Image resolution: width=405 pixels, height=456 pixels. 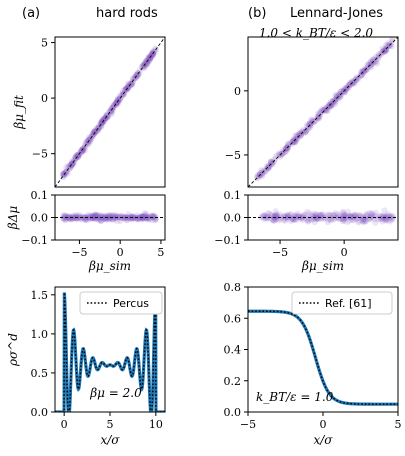 I want to click on y-tick-label-a-residual: 0.1, so click(x=40, y=195).